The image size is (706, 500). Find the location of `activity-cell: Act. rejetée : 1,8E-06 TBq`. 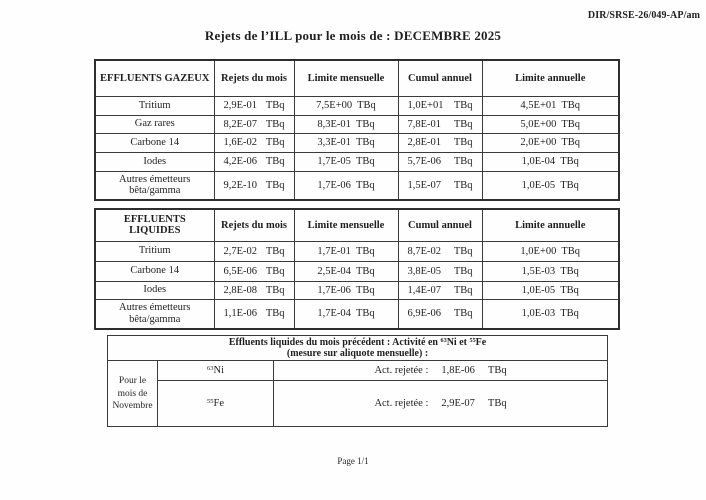

activity-cell: Act. rejetée : 1,8E-06 TBq is located at coordinates (440, 371).